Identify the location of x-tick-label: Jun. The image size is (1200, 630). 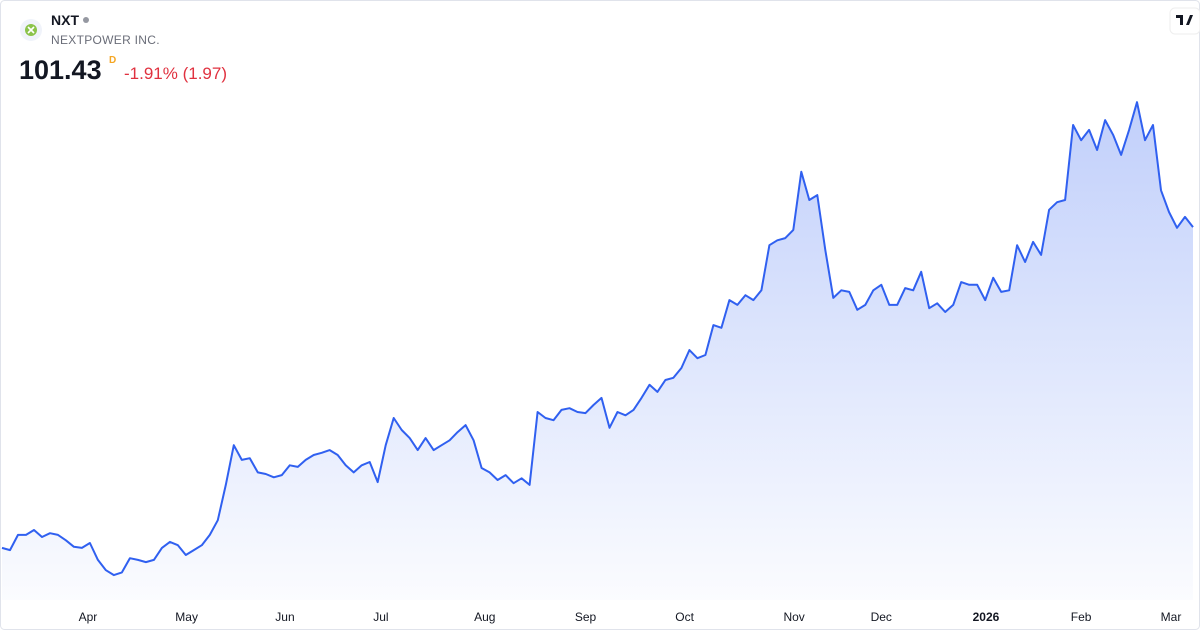
(284, 617).